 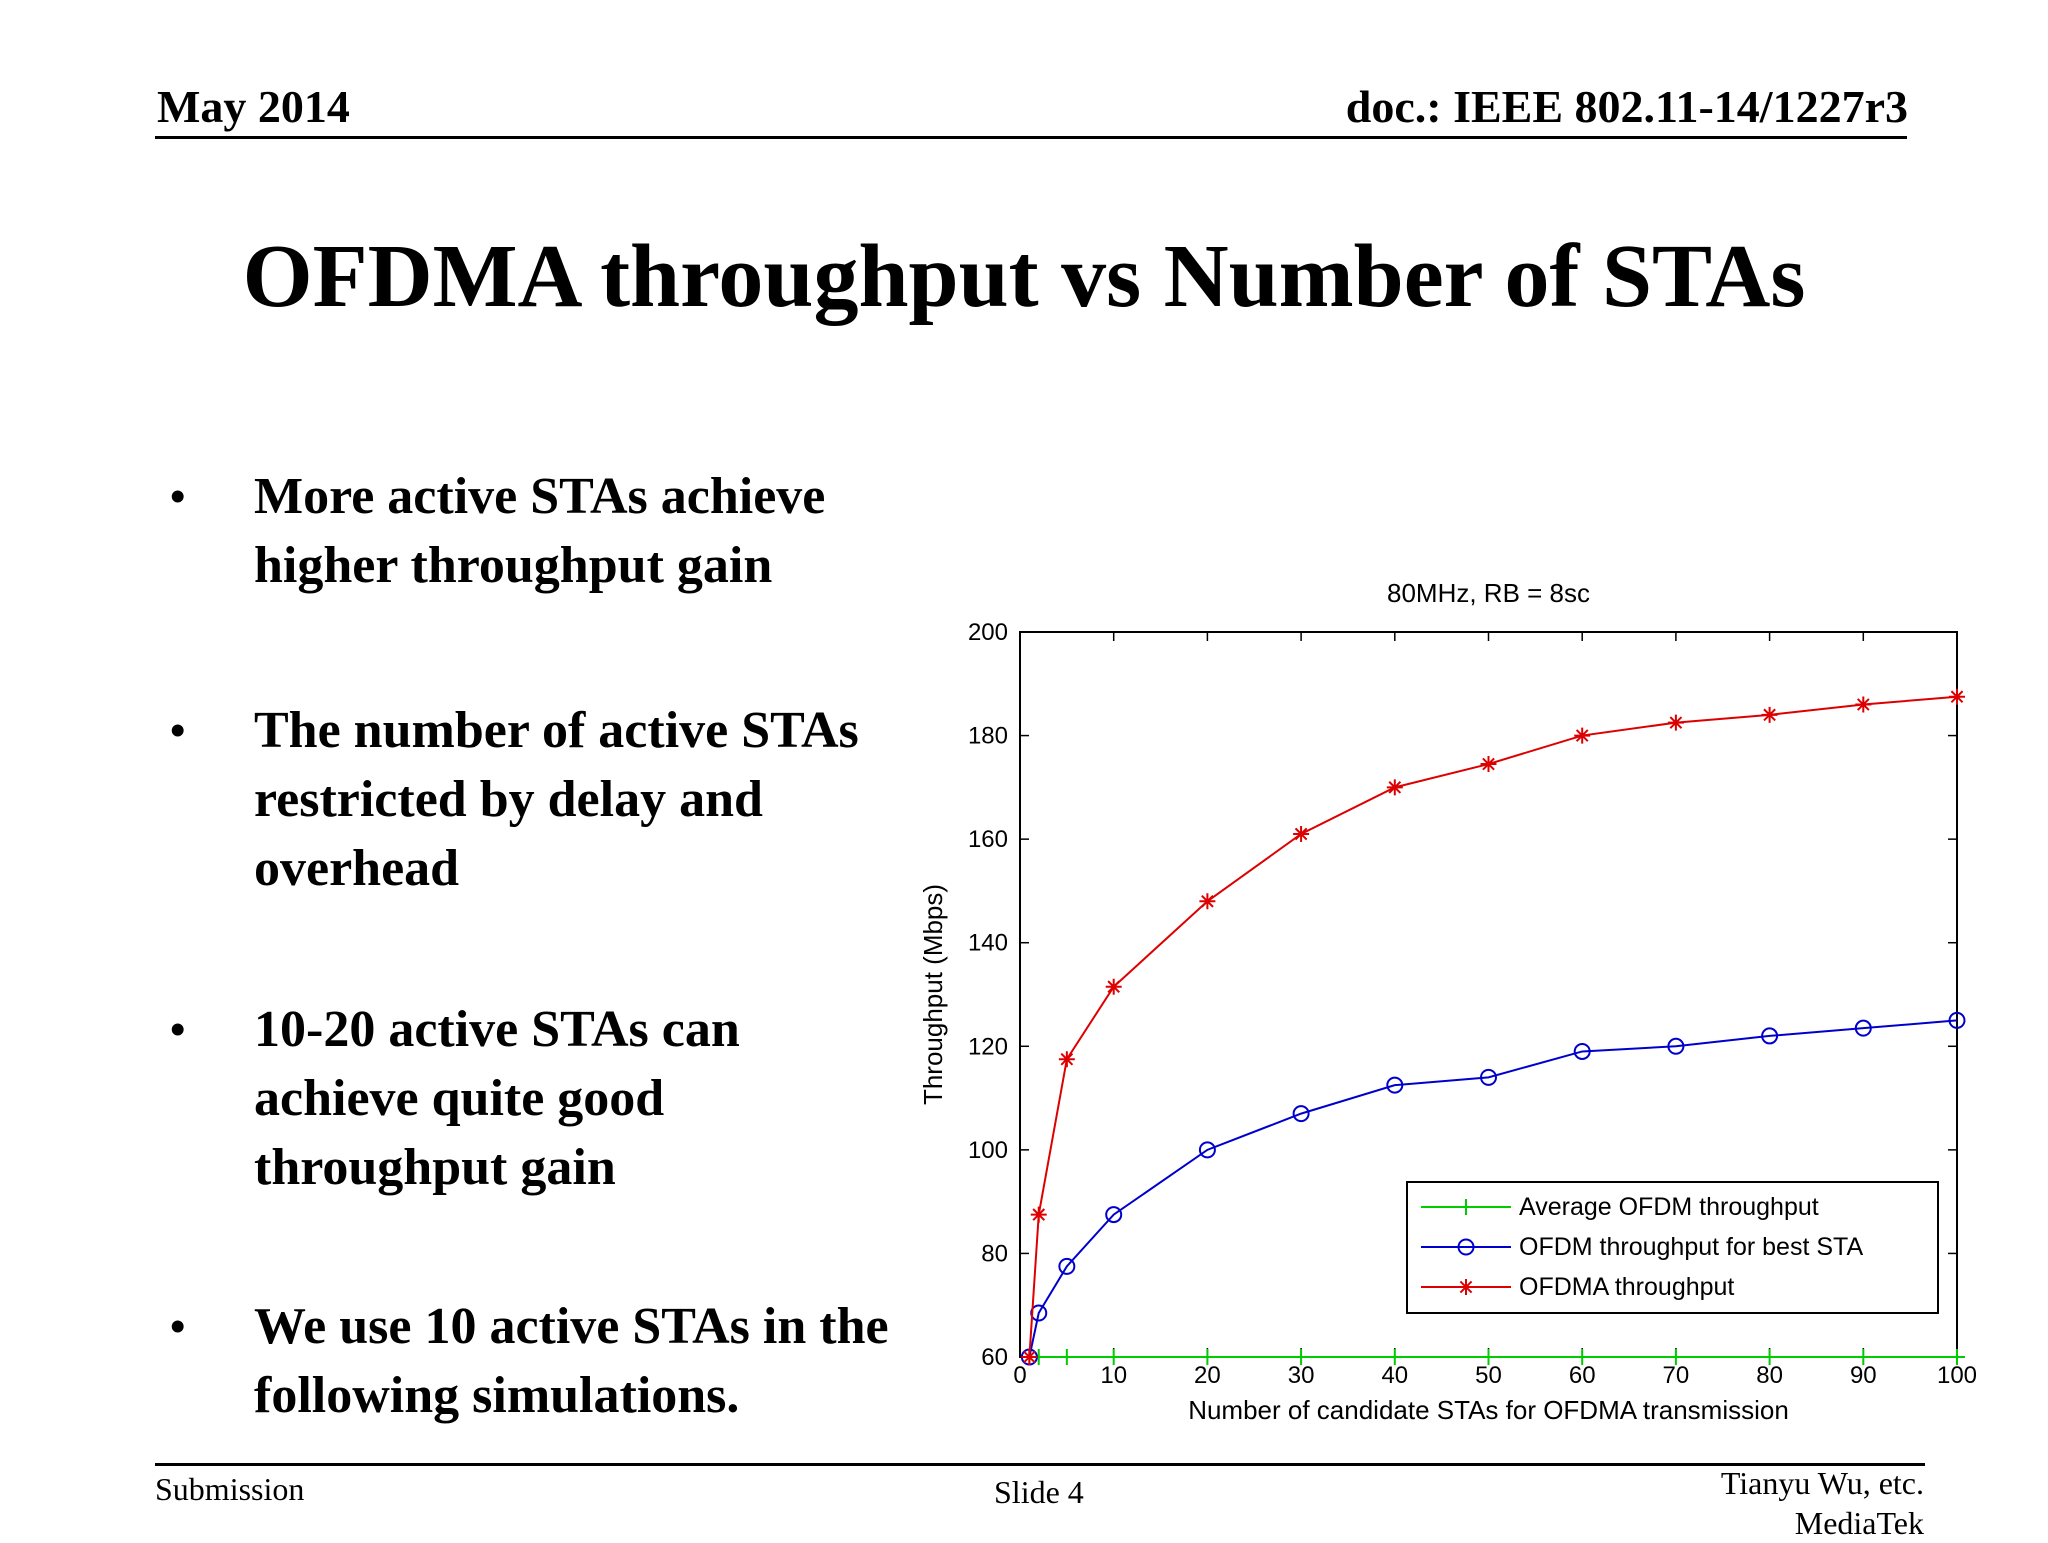 I want to click on legend-entry: OFDM throughput for best STA, so click(x=1691, y=1247).